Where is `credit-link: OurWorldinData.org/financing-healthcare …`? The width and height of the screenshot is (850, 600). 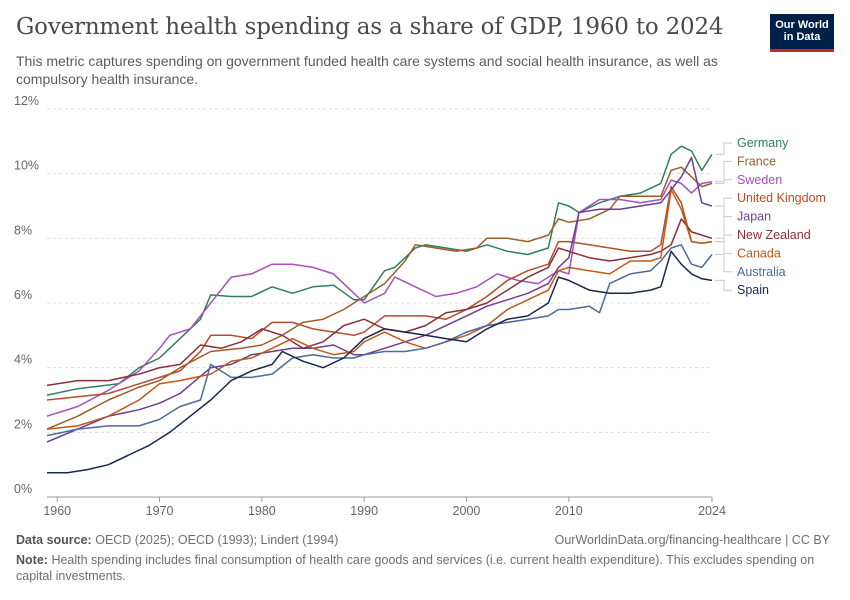
credit-link: OurWorldinData.org/financing-healthcare … is located at coordinates (692, 540).